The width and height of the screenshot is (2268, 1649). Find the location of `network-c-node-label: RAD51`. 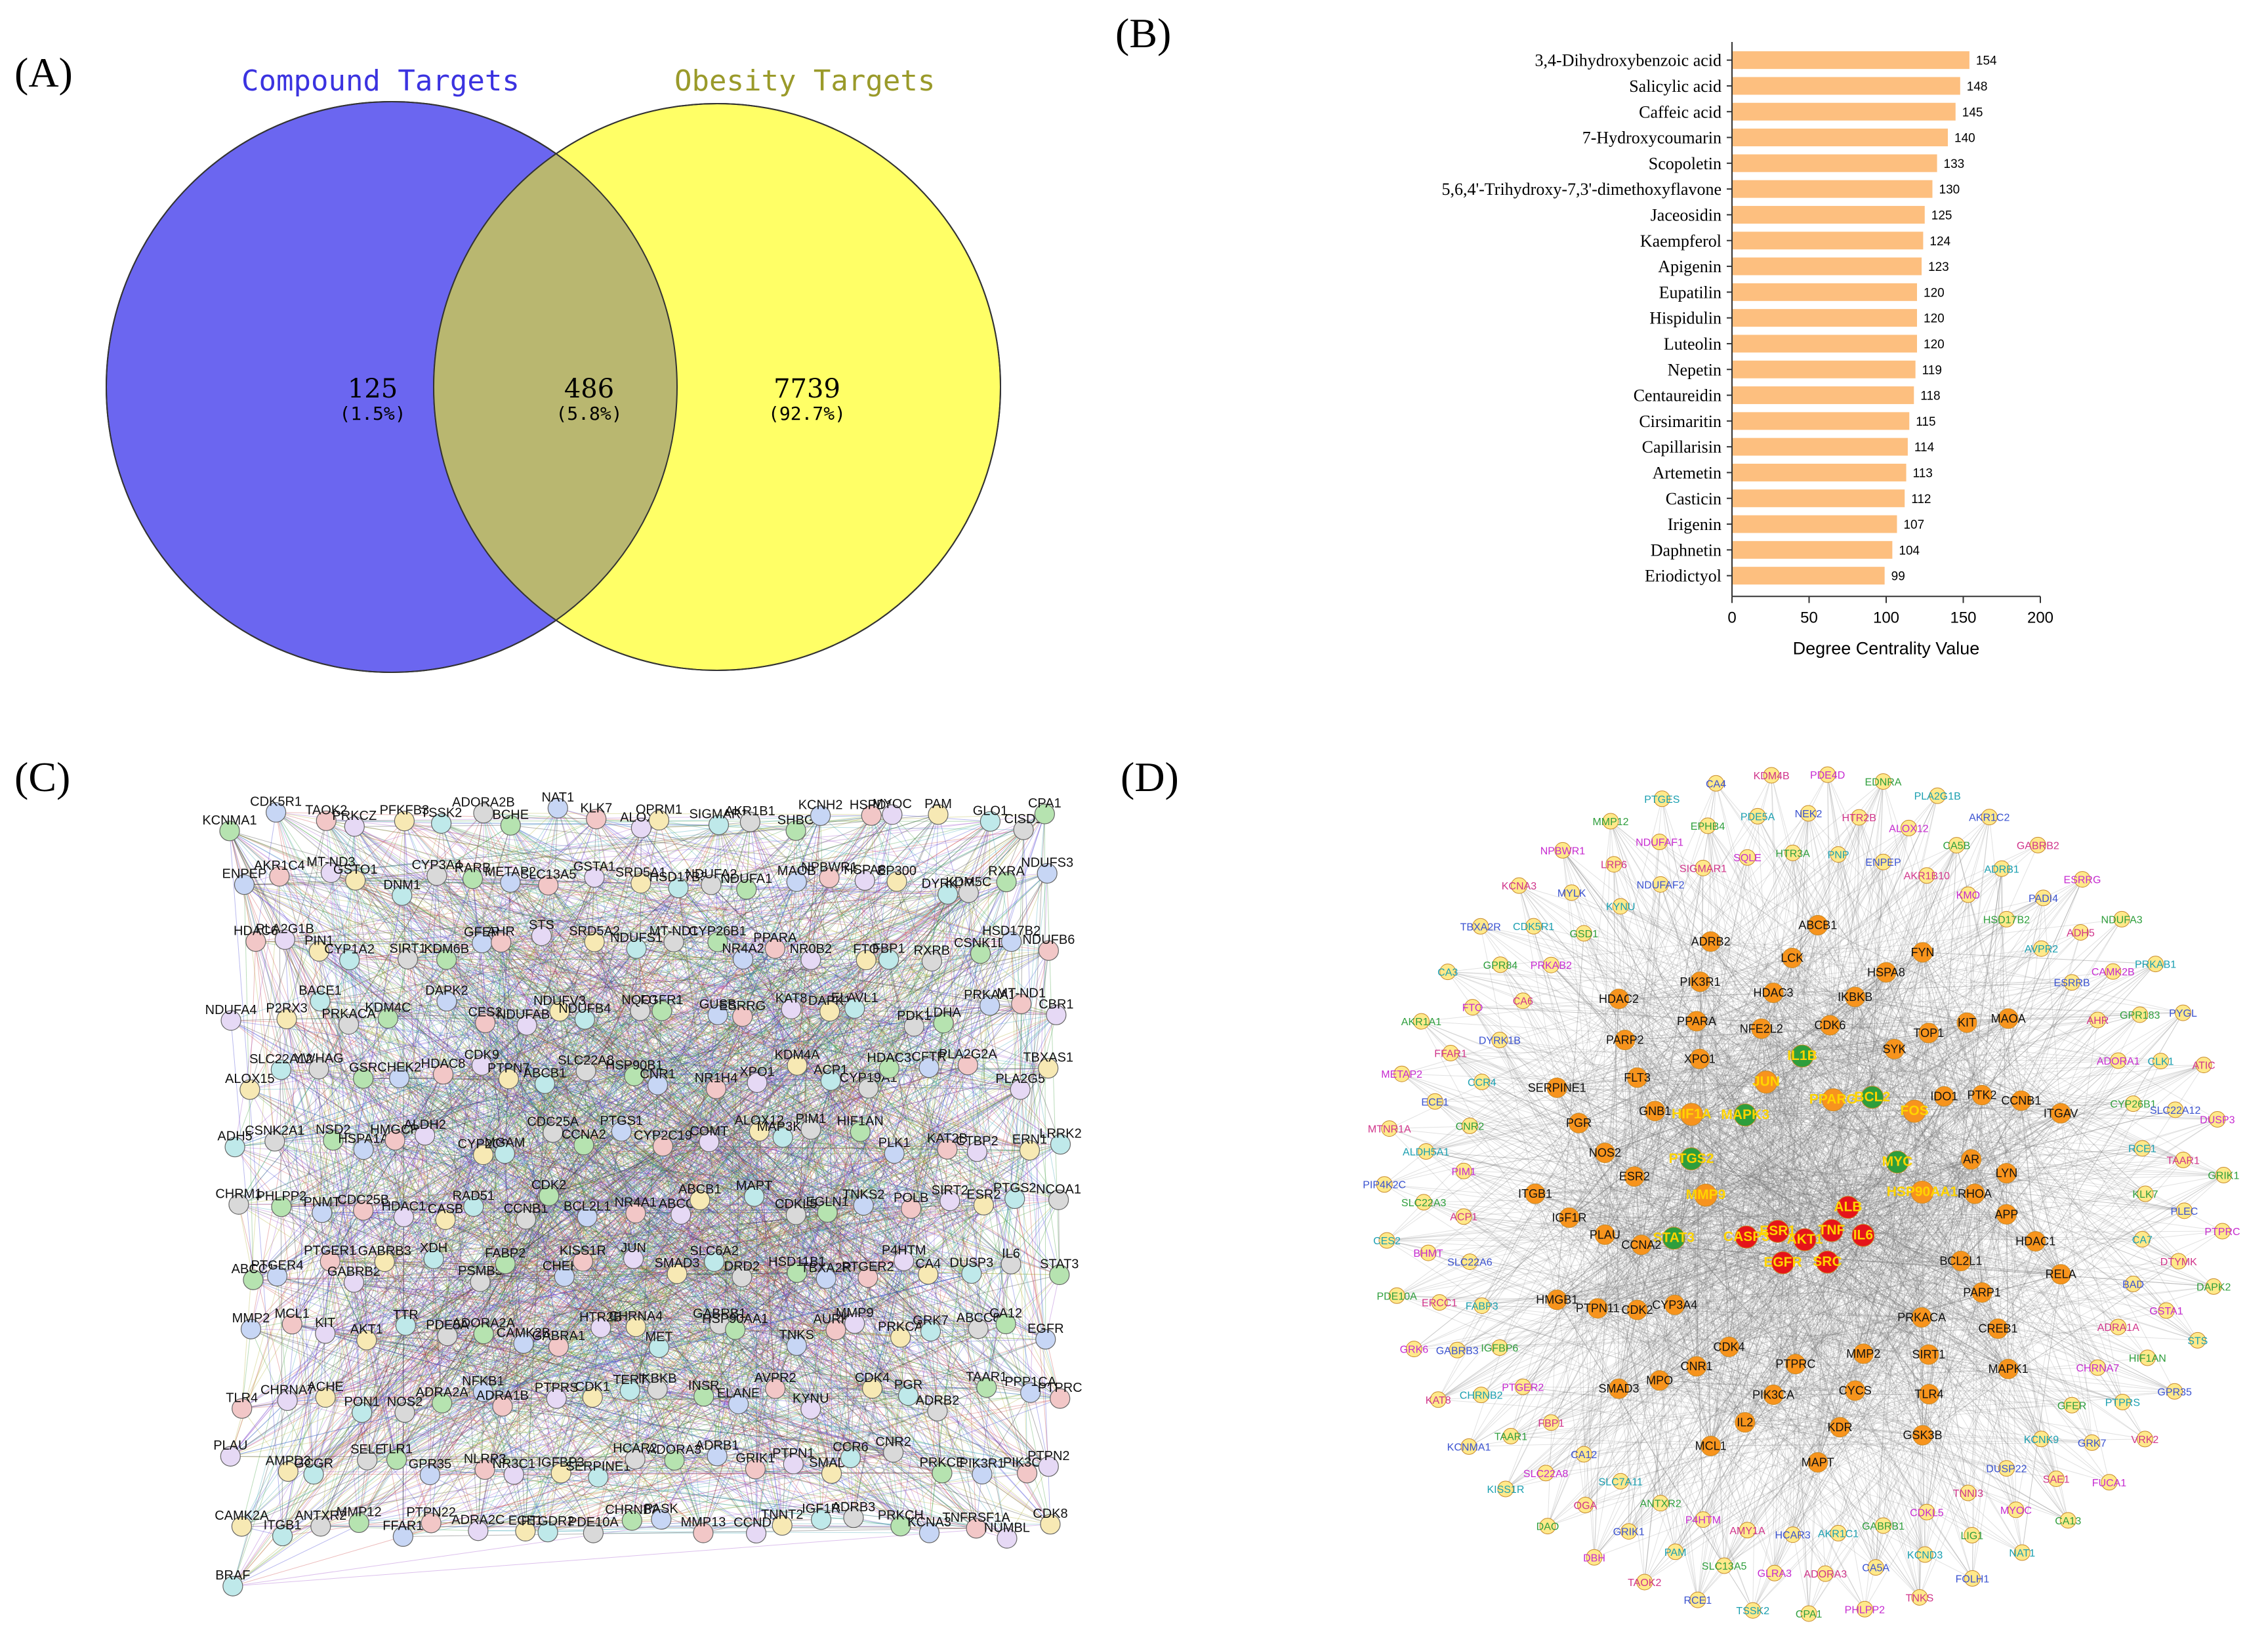

network-c-node-label: RAD51 is located at coordinates (474, 1196).